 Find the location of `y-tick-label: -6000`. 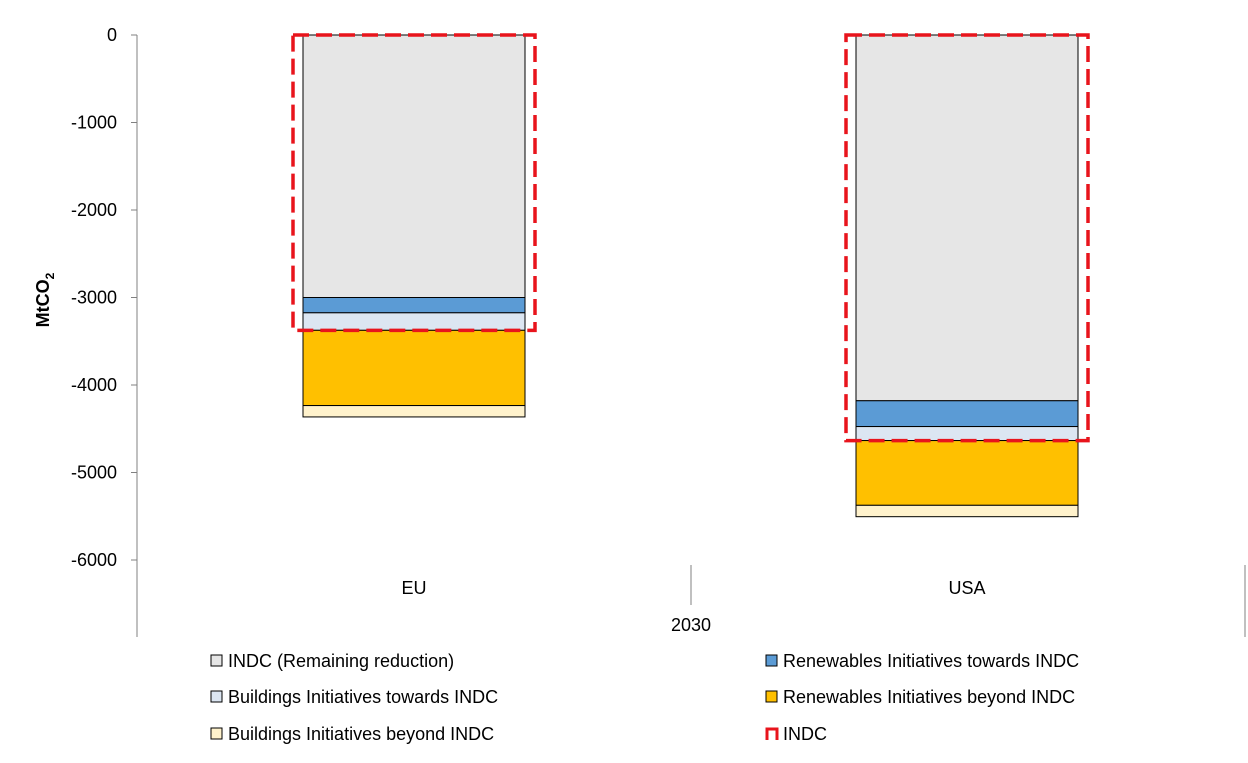

y-tick-label: -6000 is located at coordinates (94, 560).